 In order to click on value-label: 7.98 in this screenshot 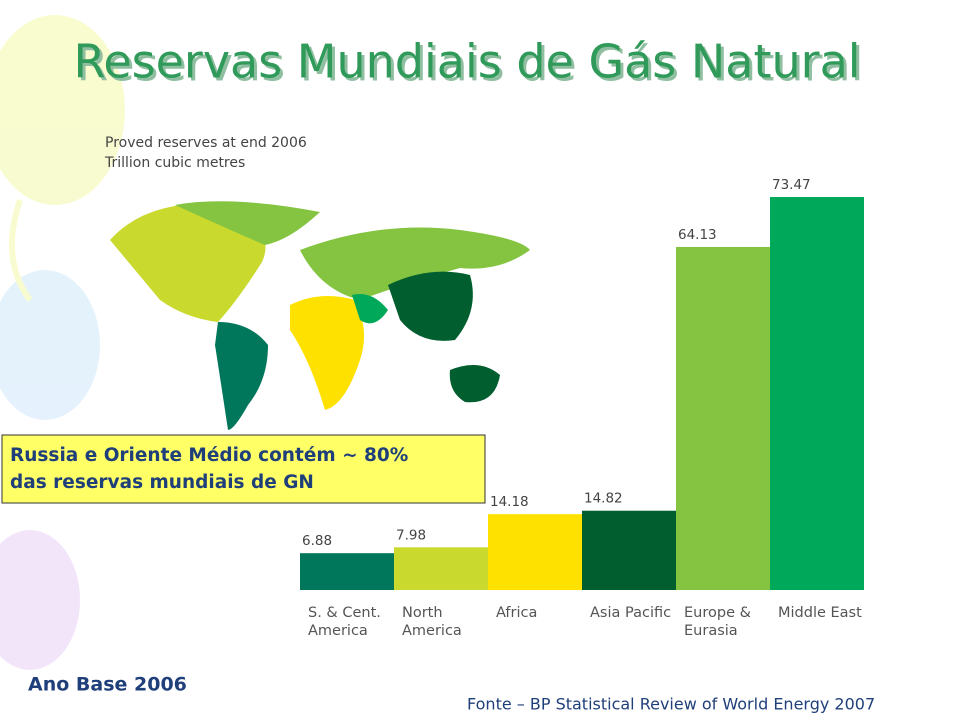, I will do `click(411, 535)`.